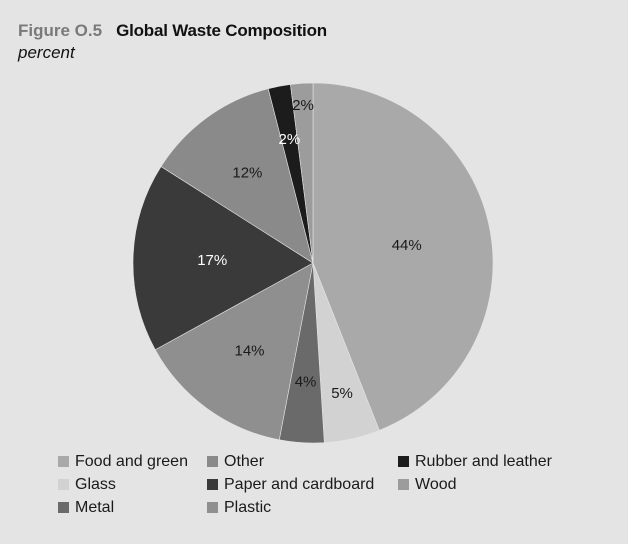  I want to click on slice-label-wood: 2%, so click(303, 105).